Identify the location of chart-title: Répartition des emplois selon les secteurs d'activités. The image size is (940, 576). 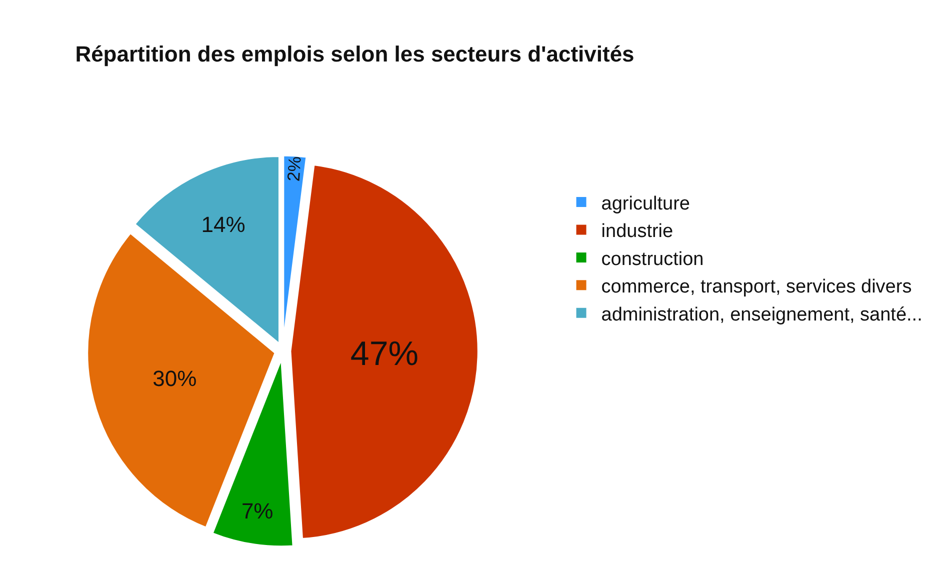
(354, 53).